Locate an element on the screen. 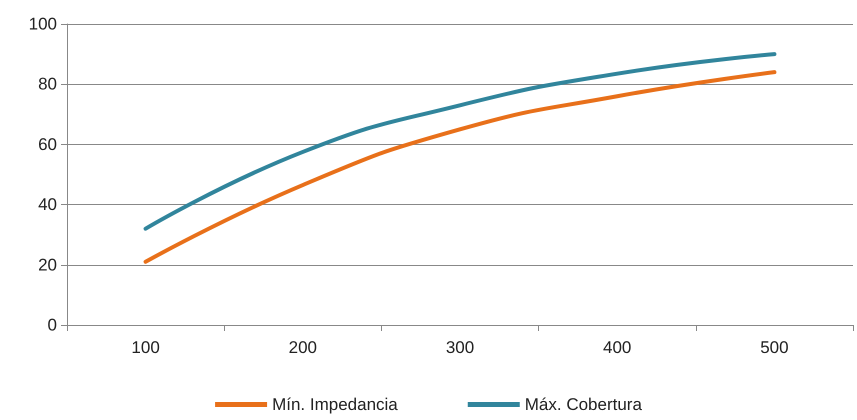  x-tick-label: 300 is located at coordinates (460, 347).